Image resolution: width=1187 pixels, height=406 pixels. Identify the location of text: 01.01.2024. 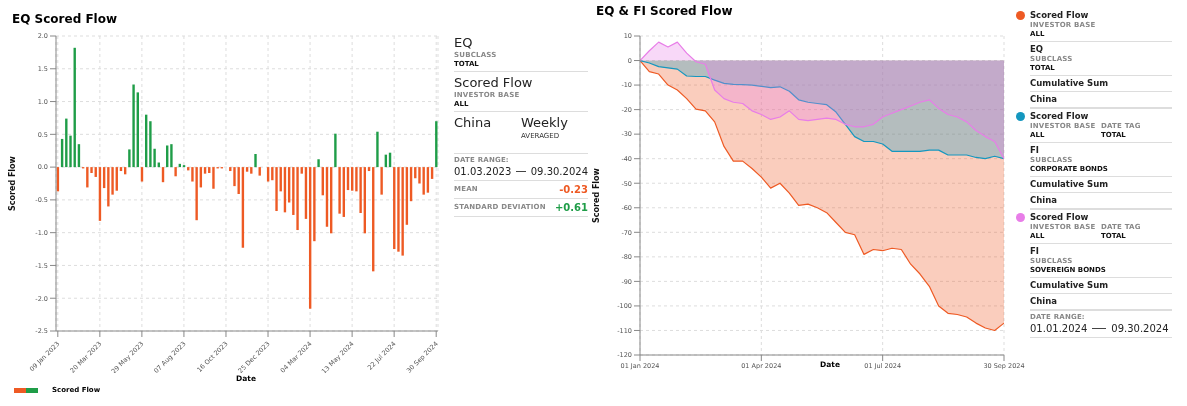
(1059, 328).